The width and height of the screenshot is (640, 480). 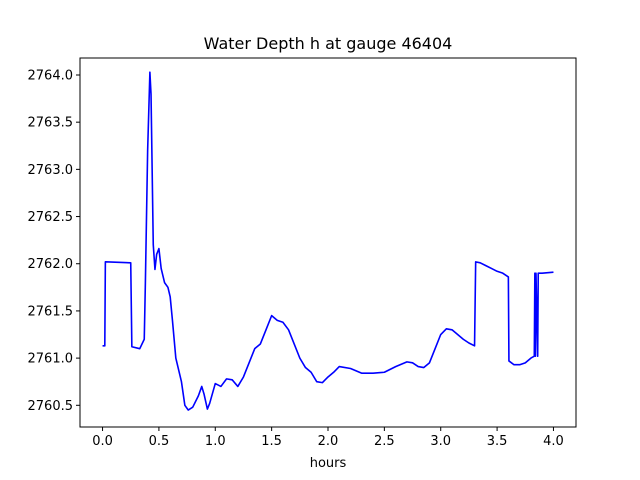 I want to click on x-tick-label: 2.5, so click(x=384, y=441).